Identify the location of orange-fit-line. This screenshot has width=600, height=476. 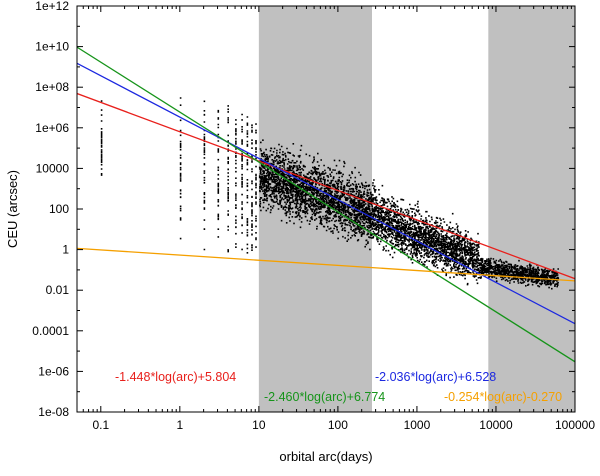
(326, 264).